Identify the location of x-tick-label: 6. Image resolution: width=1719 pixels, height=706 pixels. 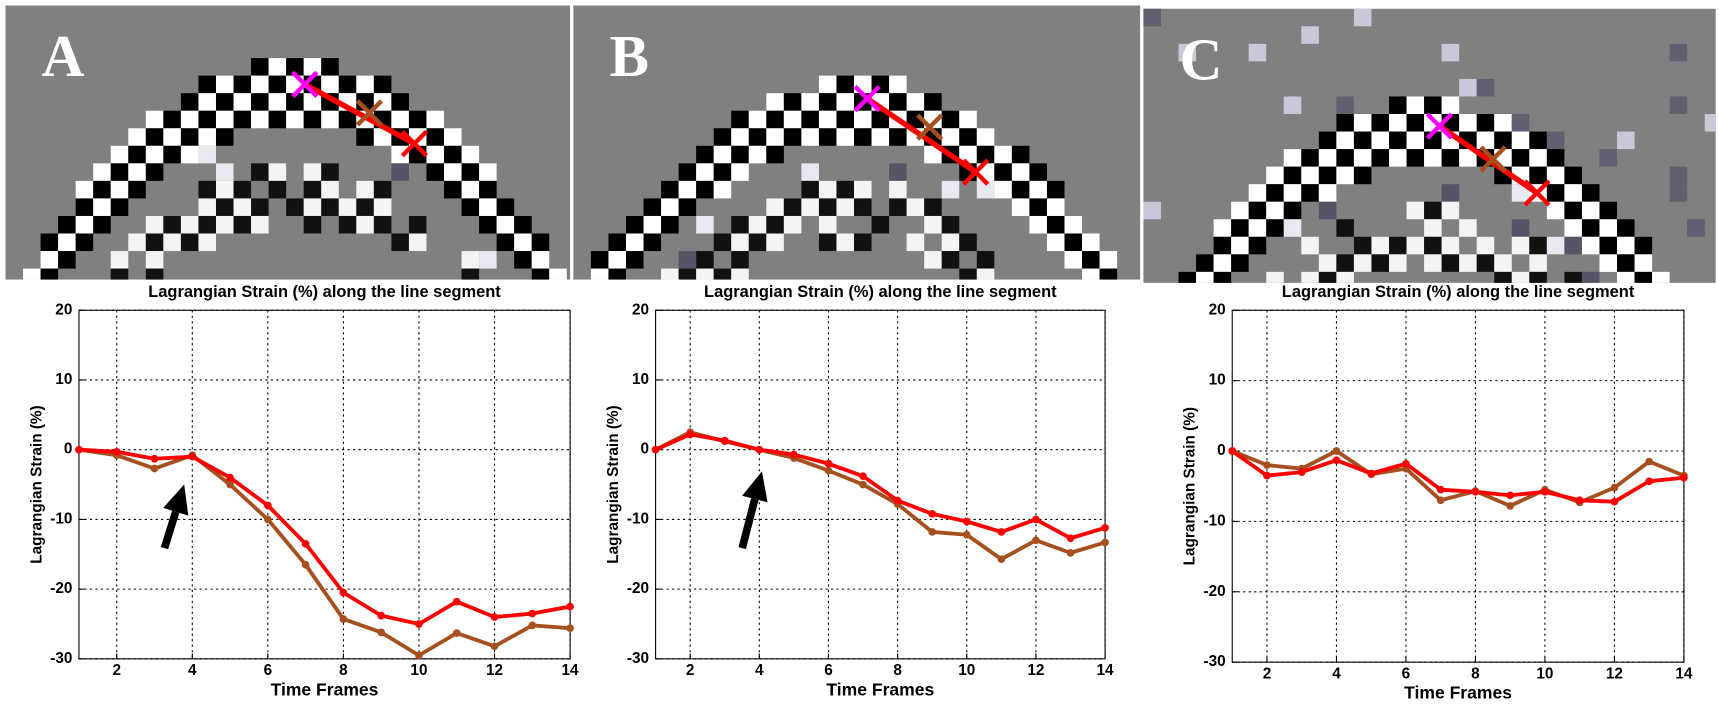
(1406, 673).